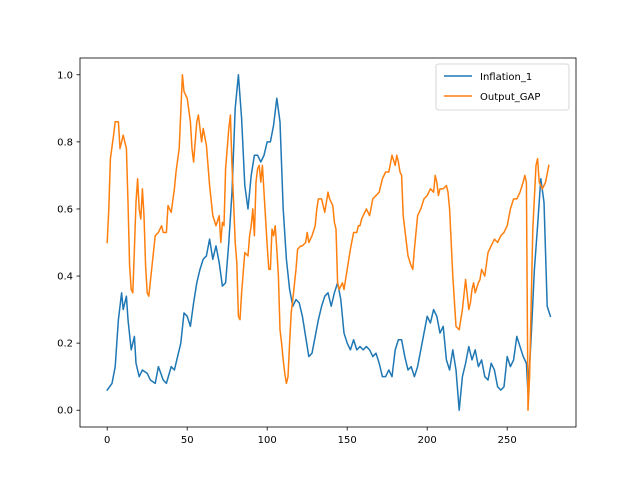  I want to click on legend-box, so click(502, 87).